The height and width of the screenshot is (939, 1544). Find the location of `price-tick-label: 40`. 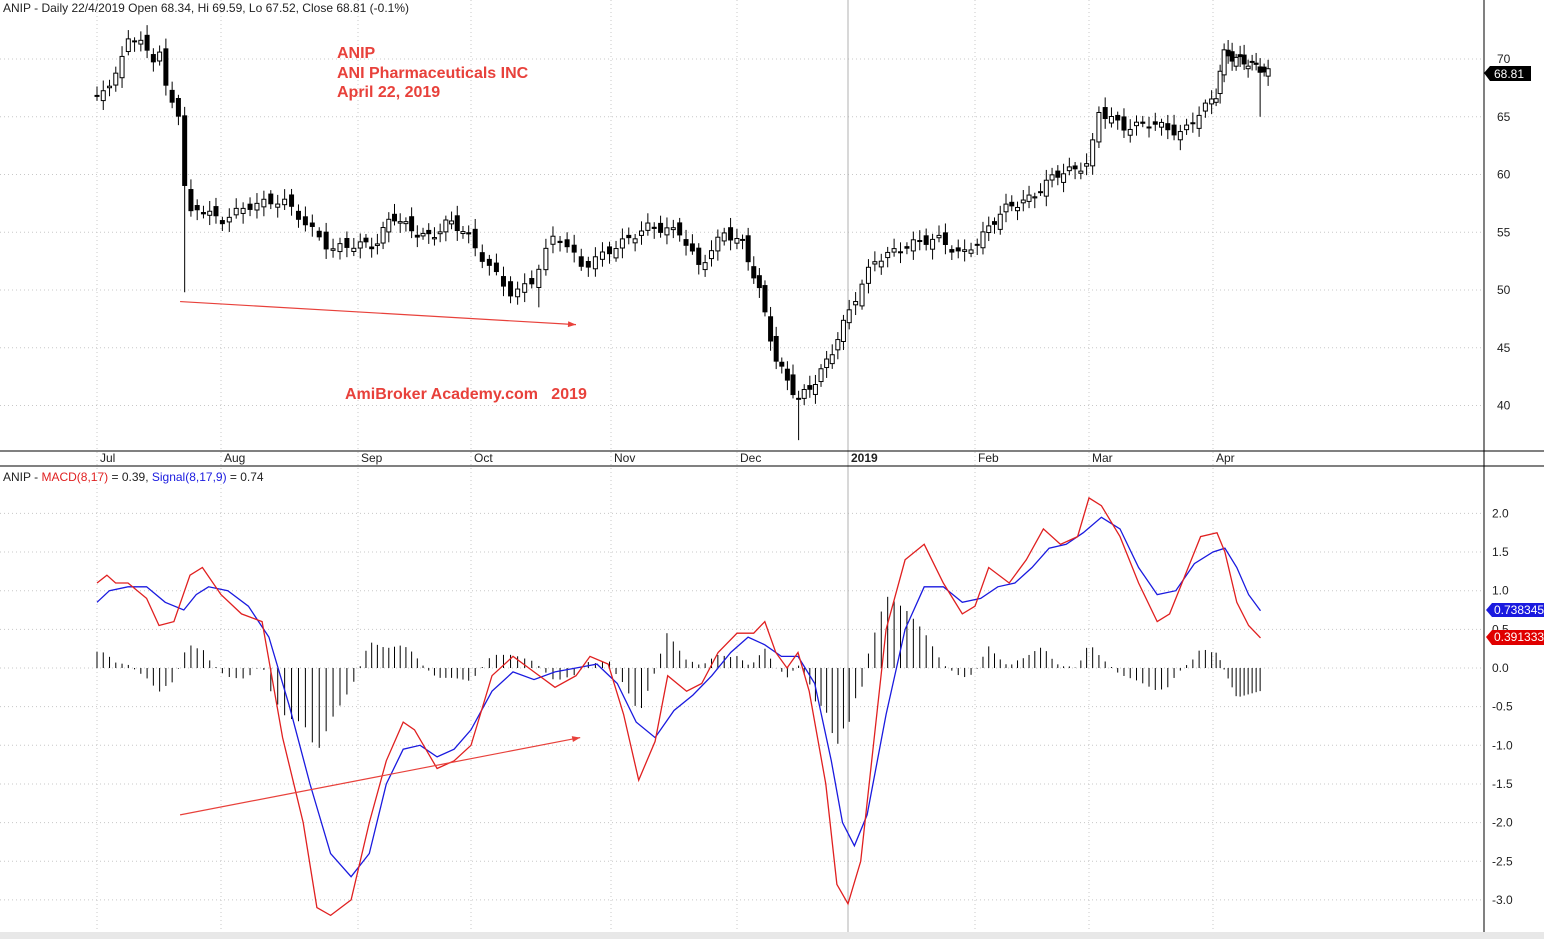

price-tick-label: 40 is located at coordinates (1504, 406).